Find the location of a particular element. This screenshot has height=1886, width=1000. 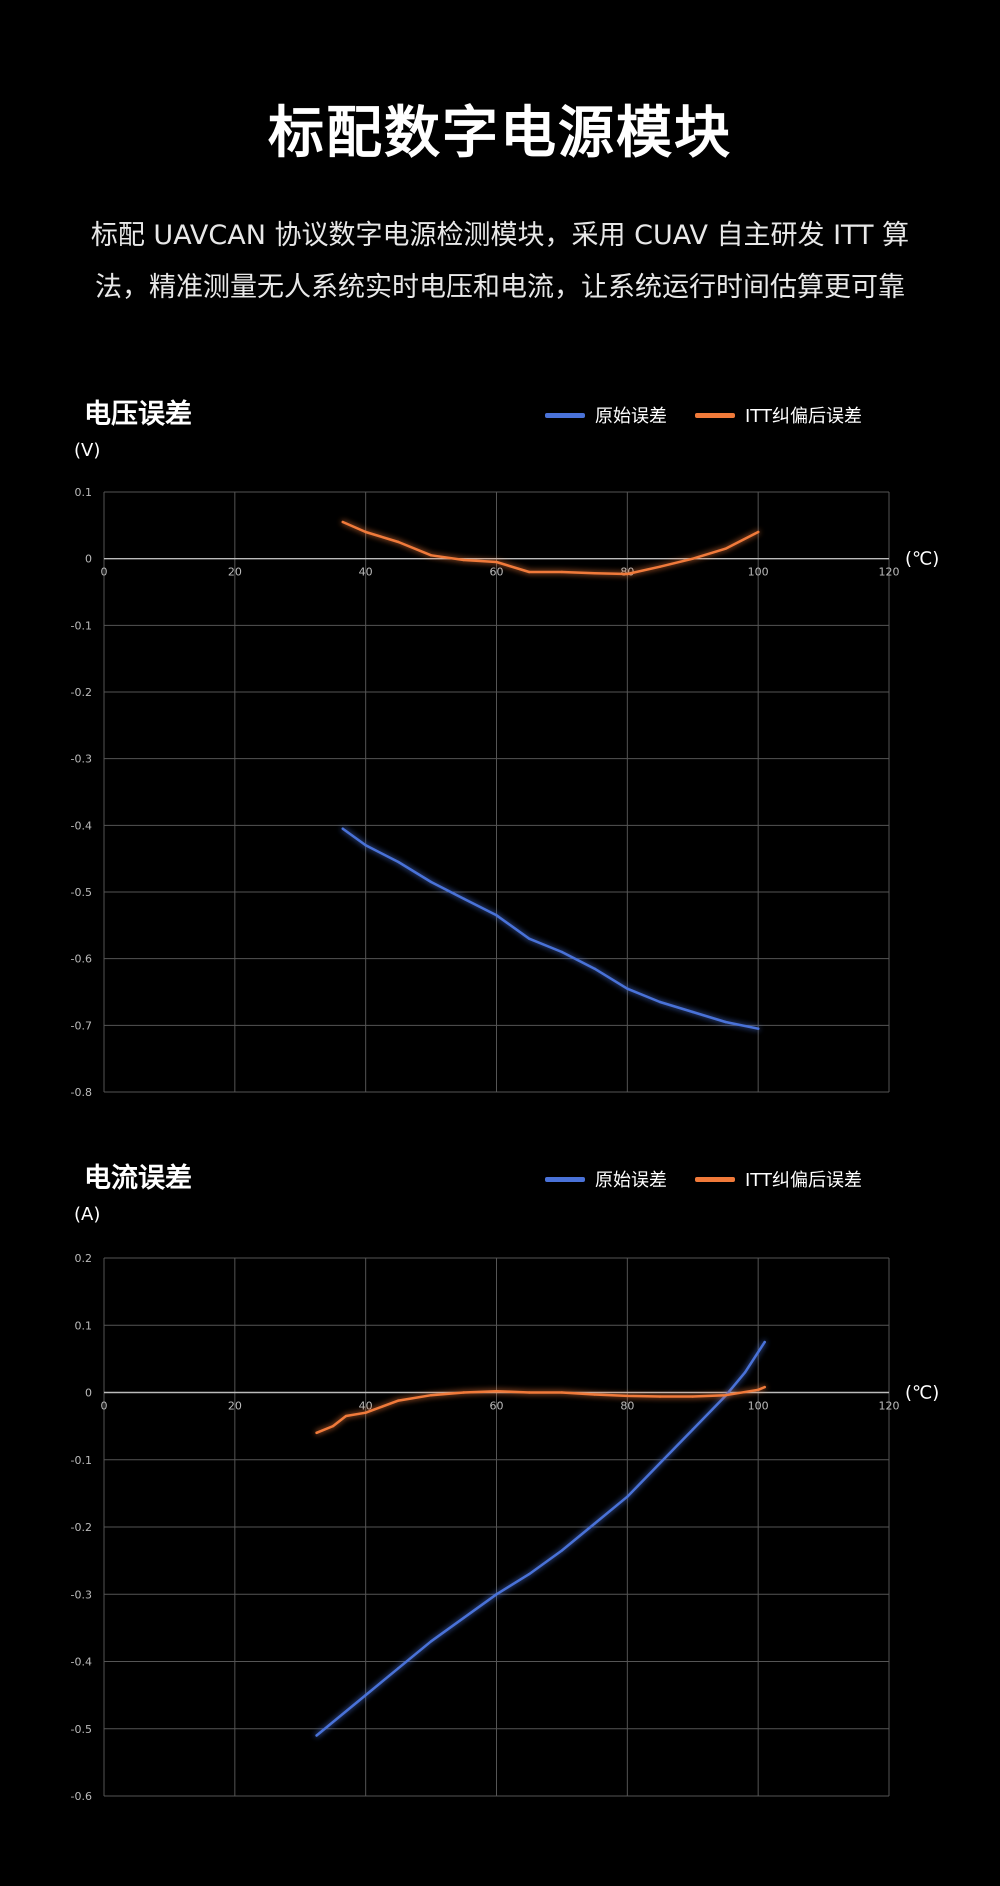

y-axis-unit: (V) is located at coordinates (87, 450).